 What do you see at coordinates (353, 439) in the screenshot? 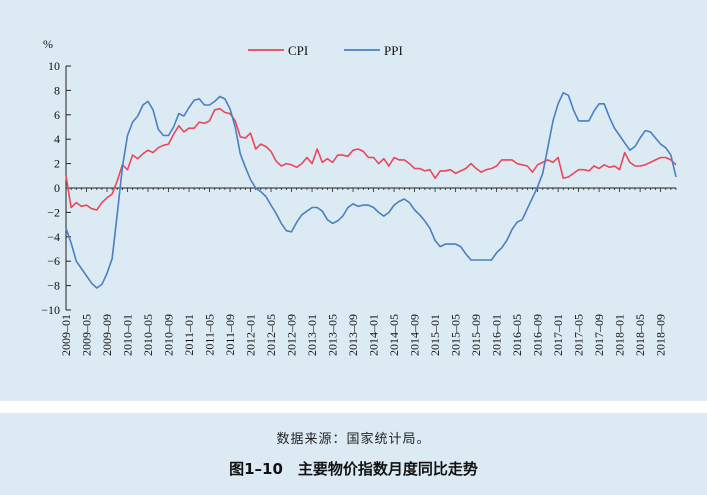
I see `data-source-note: 数据来源：国家统计局。` at bounding box center [353, 439].